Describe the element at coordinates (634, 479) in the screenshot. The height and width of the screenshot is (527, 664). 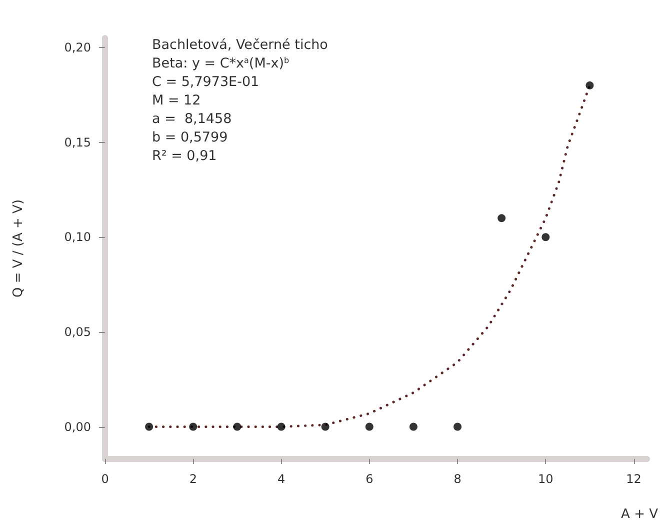
I see `x-tick-label: 12` at that location.